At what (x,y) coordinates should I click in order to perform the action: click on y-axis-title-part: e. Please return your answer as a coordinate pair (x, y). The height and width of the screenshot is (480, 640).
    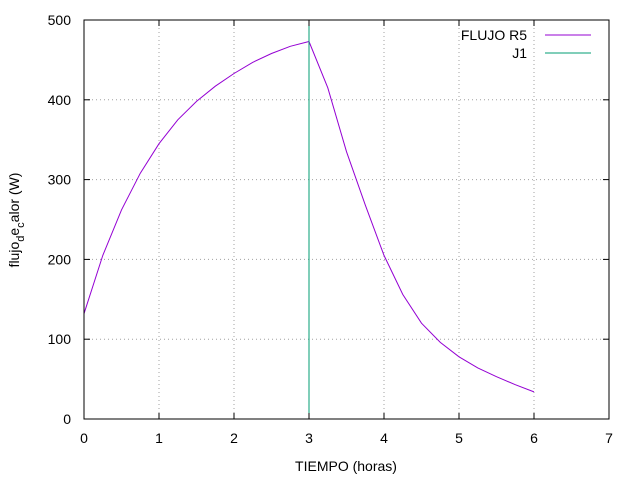
    Looking at the image, I should click on (14, 232).